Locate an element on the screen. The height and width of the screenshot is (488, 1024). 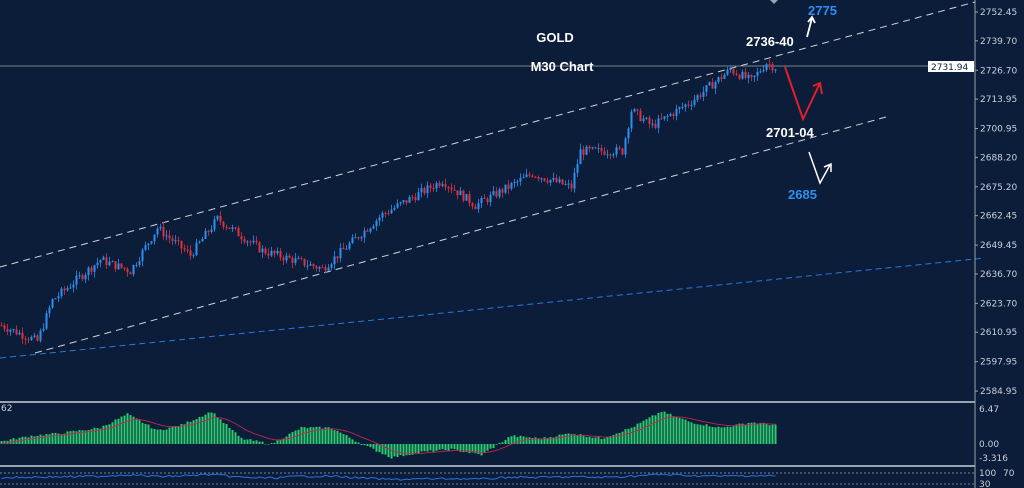
price-tick-label: 2739.70 is located at coordinates (998, 42).